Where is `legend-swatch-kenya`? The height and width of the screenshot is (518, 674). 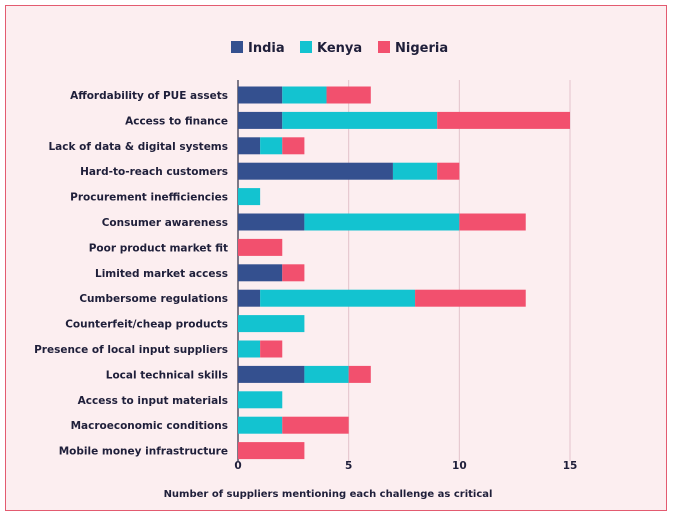 legend-swatch-kenya is located at coordinates (306, 47).